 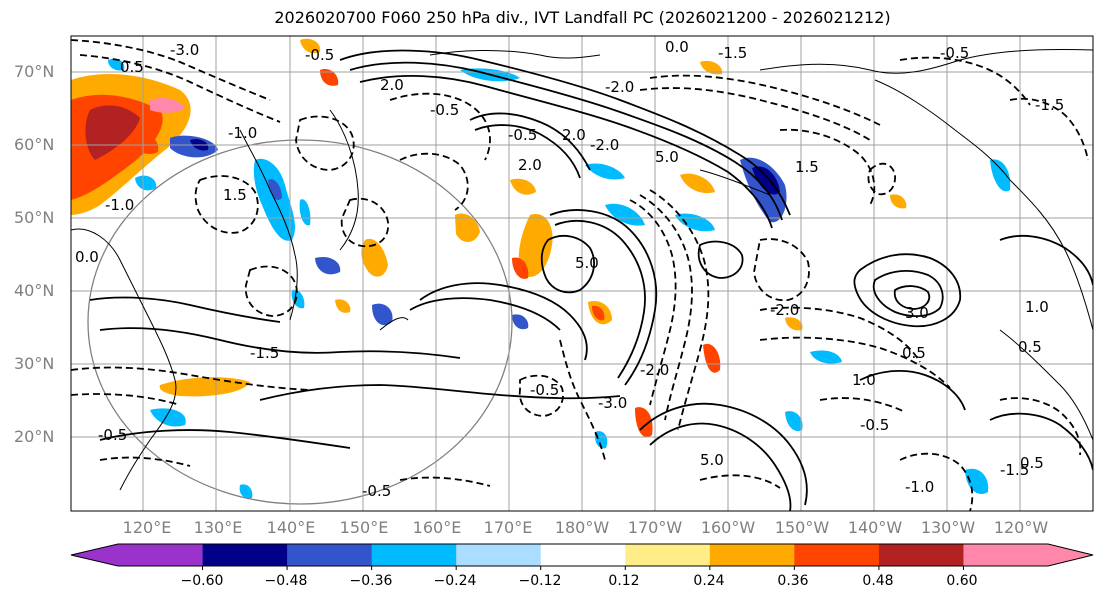 I want to click on colorbar-tick: 0.36, so click(x=793, y=581).